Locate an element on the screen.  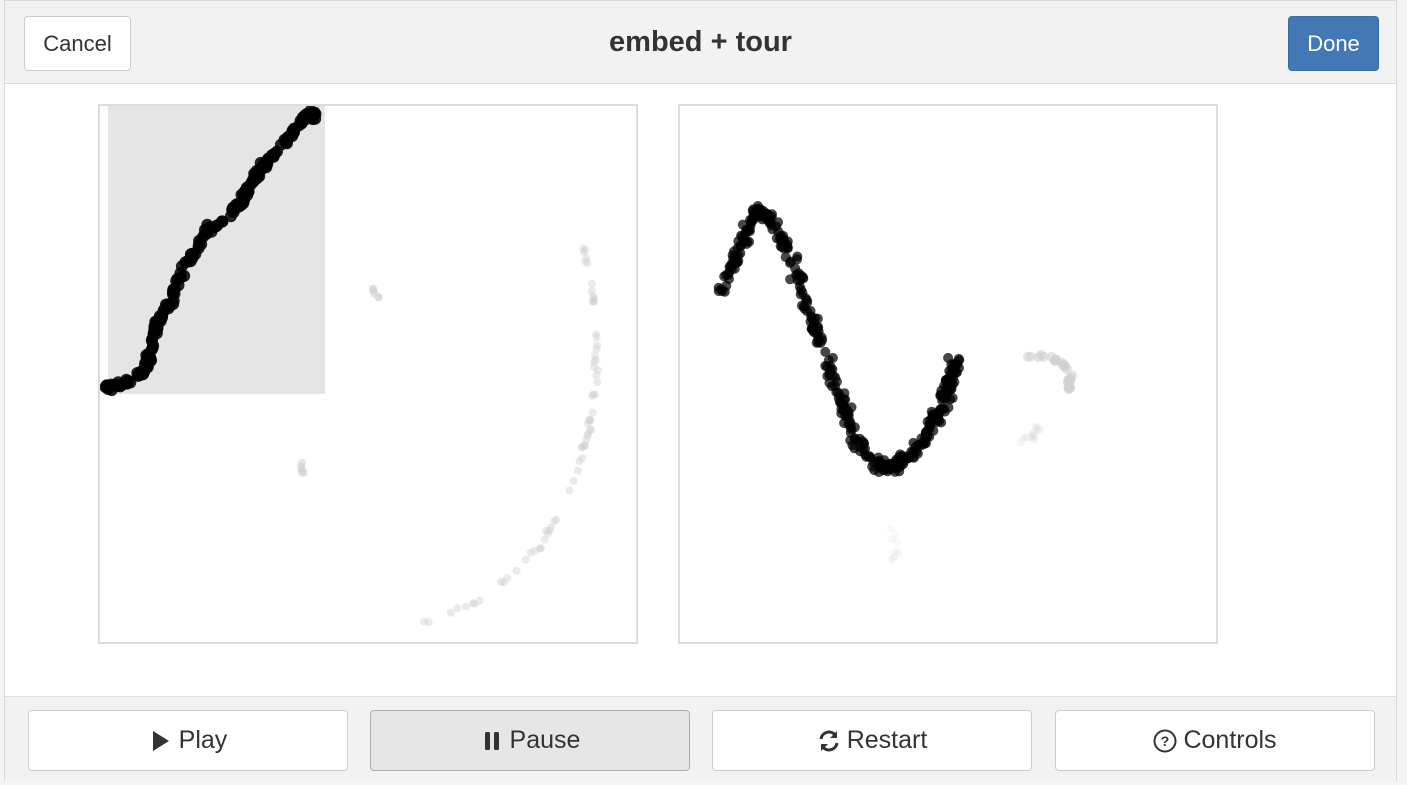
restart-button: Restart is located at coordinates (872, 740).